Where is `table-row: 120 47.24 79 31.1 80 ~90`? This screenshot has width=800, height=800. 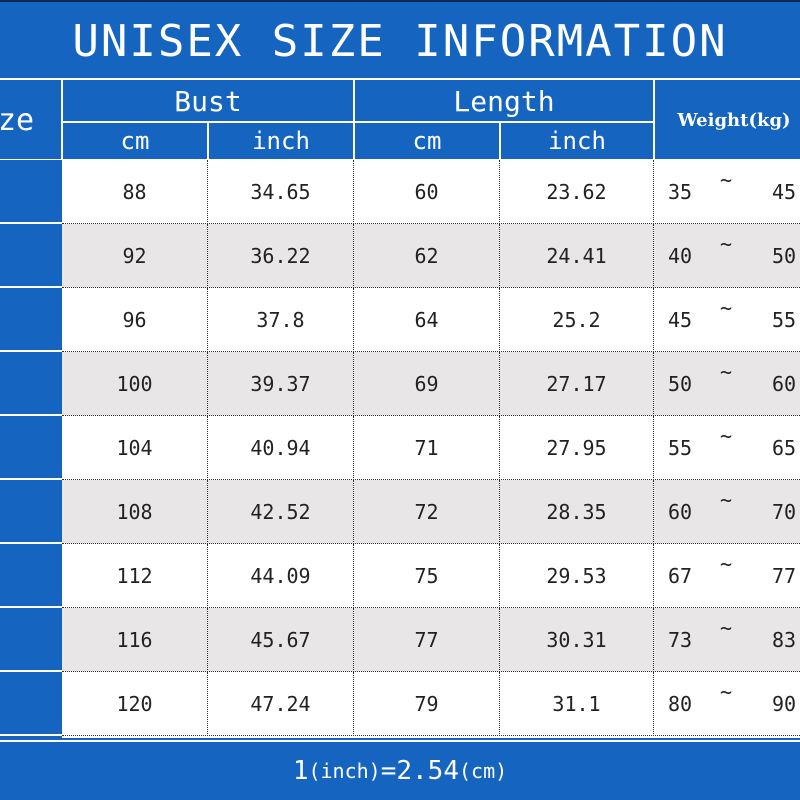 table-row: 120 47.24 79 31.1 80 ~90 is located at coordinates (431, 704).